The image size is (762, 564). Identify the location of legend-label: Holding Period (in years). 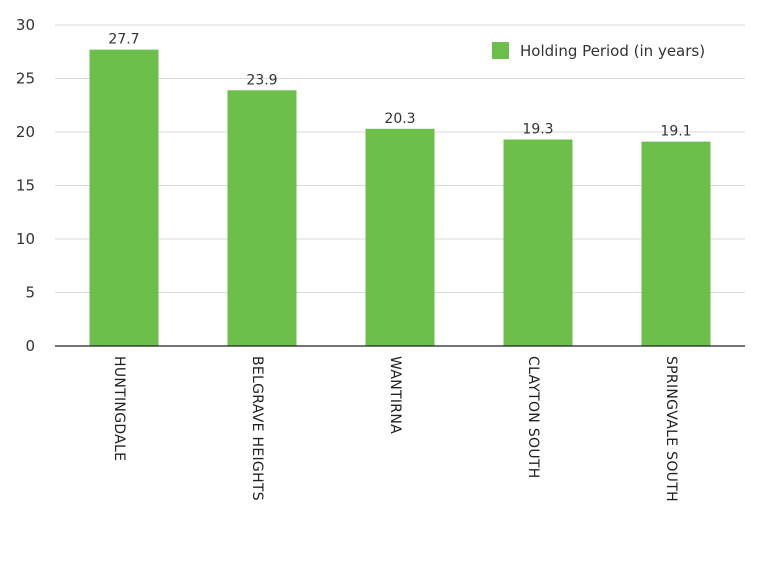
(612, 51).